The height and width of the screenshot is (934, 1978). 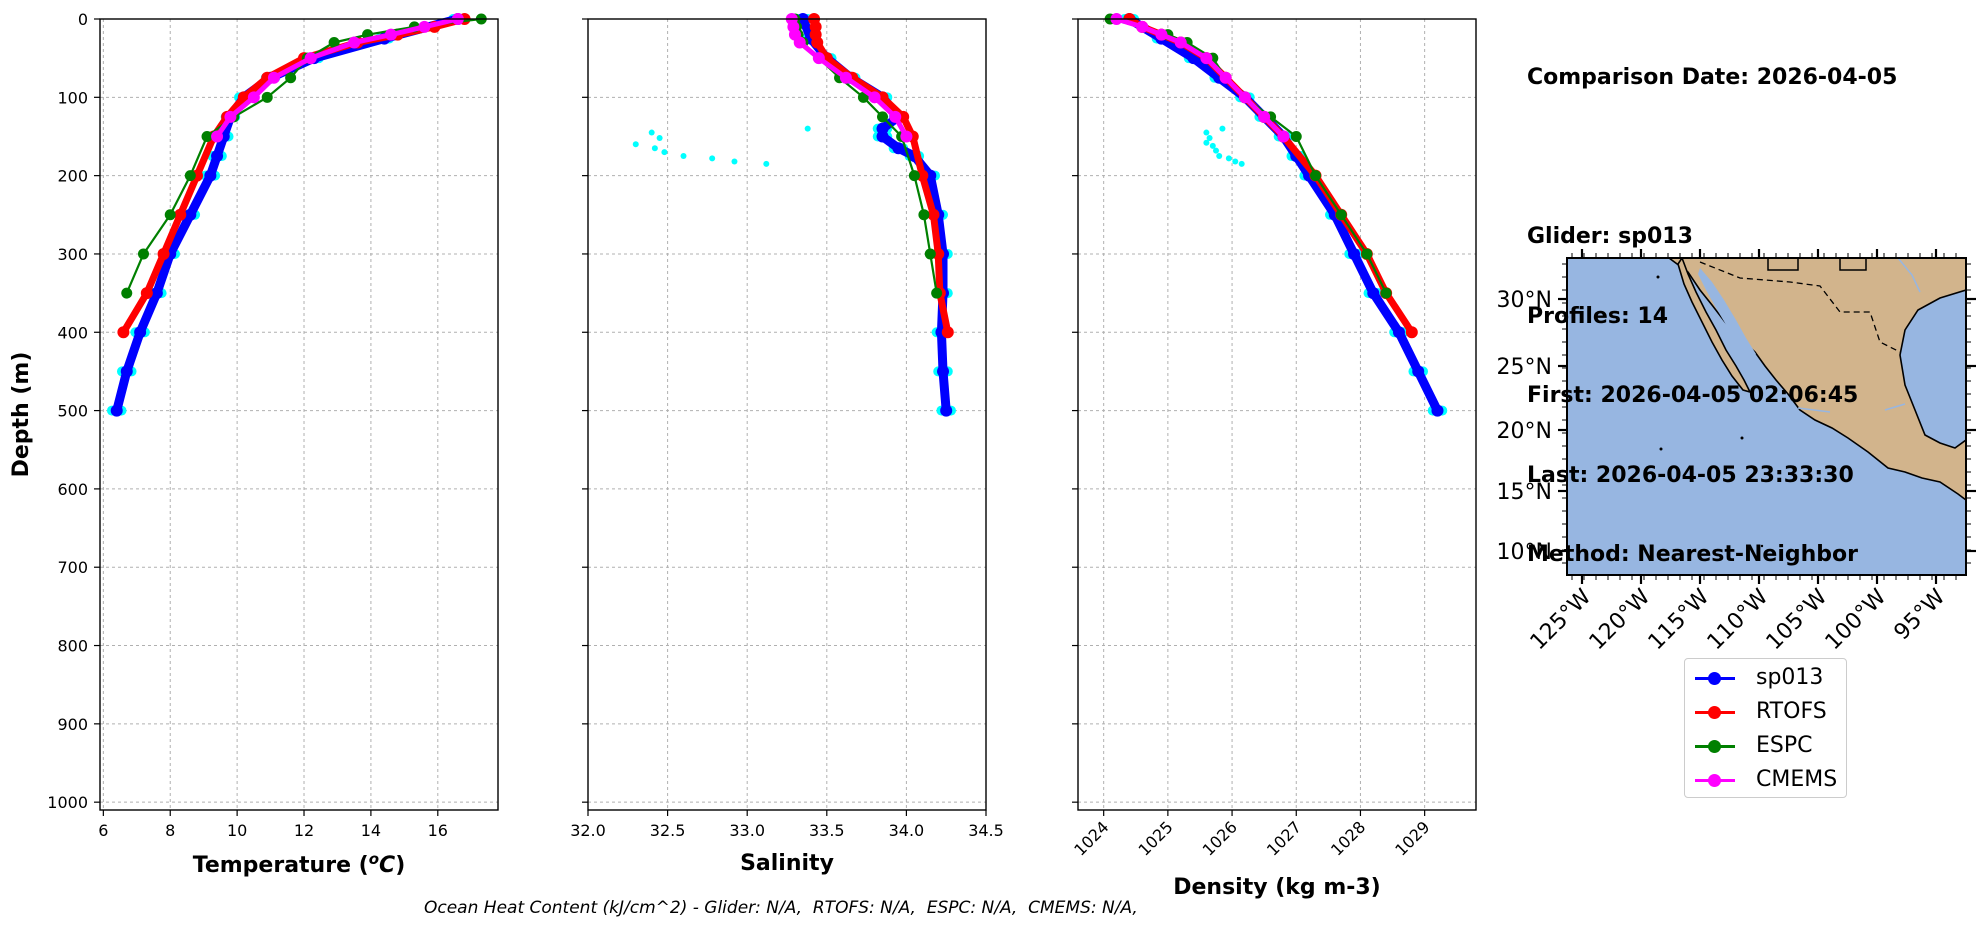 I want to click on y-tick-label: 200, so click(x=72, y=176).